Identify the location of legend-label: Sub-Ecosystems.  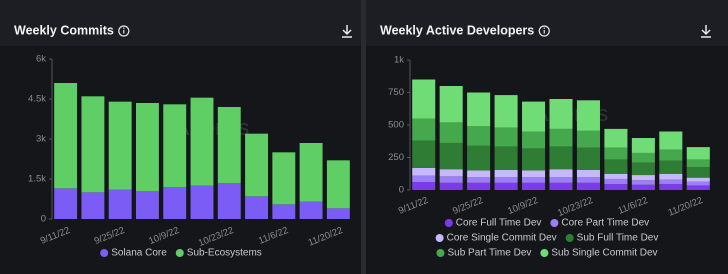
(224, 253).